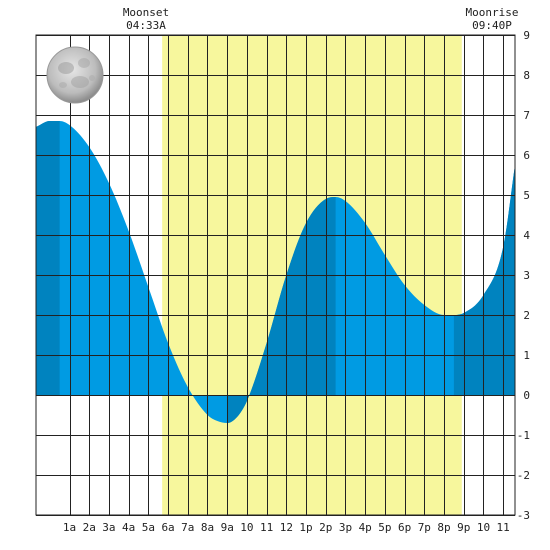 This screenshot has width=550, height=550. Describe the element at coordinates (305, 527) in the screenshot. I see `x-tick-label: 1p` at that location.